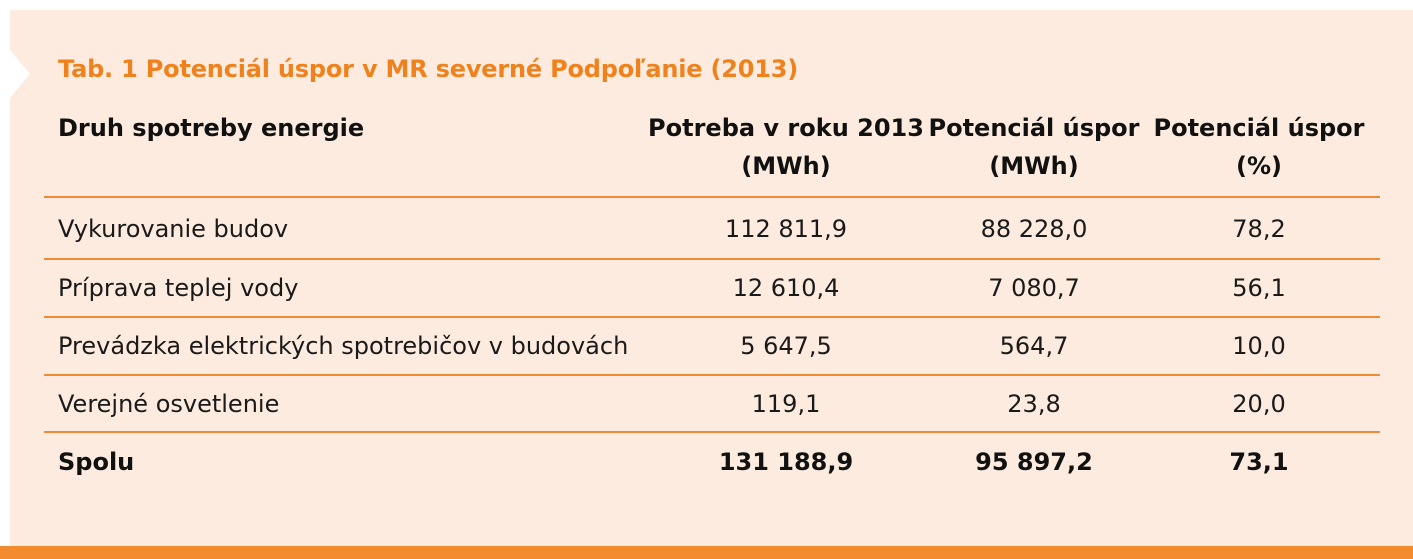 This screenshot has height=559, width=1413. I want to click on header-savings-mwh-line2: (MWh), so click(1034, 166).